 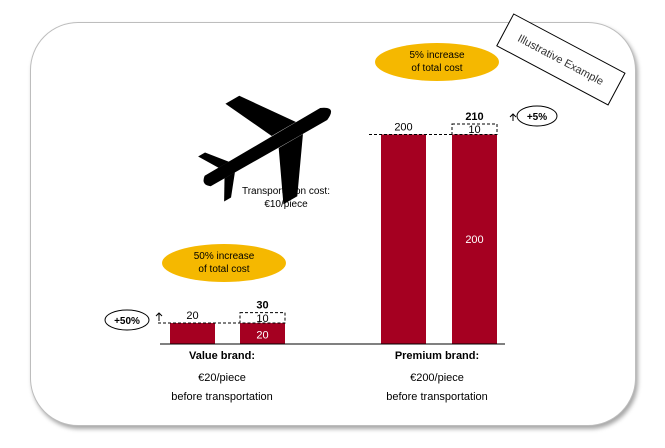 I want to click on value-change-badge: +50%, so click(x=127, y=320).